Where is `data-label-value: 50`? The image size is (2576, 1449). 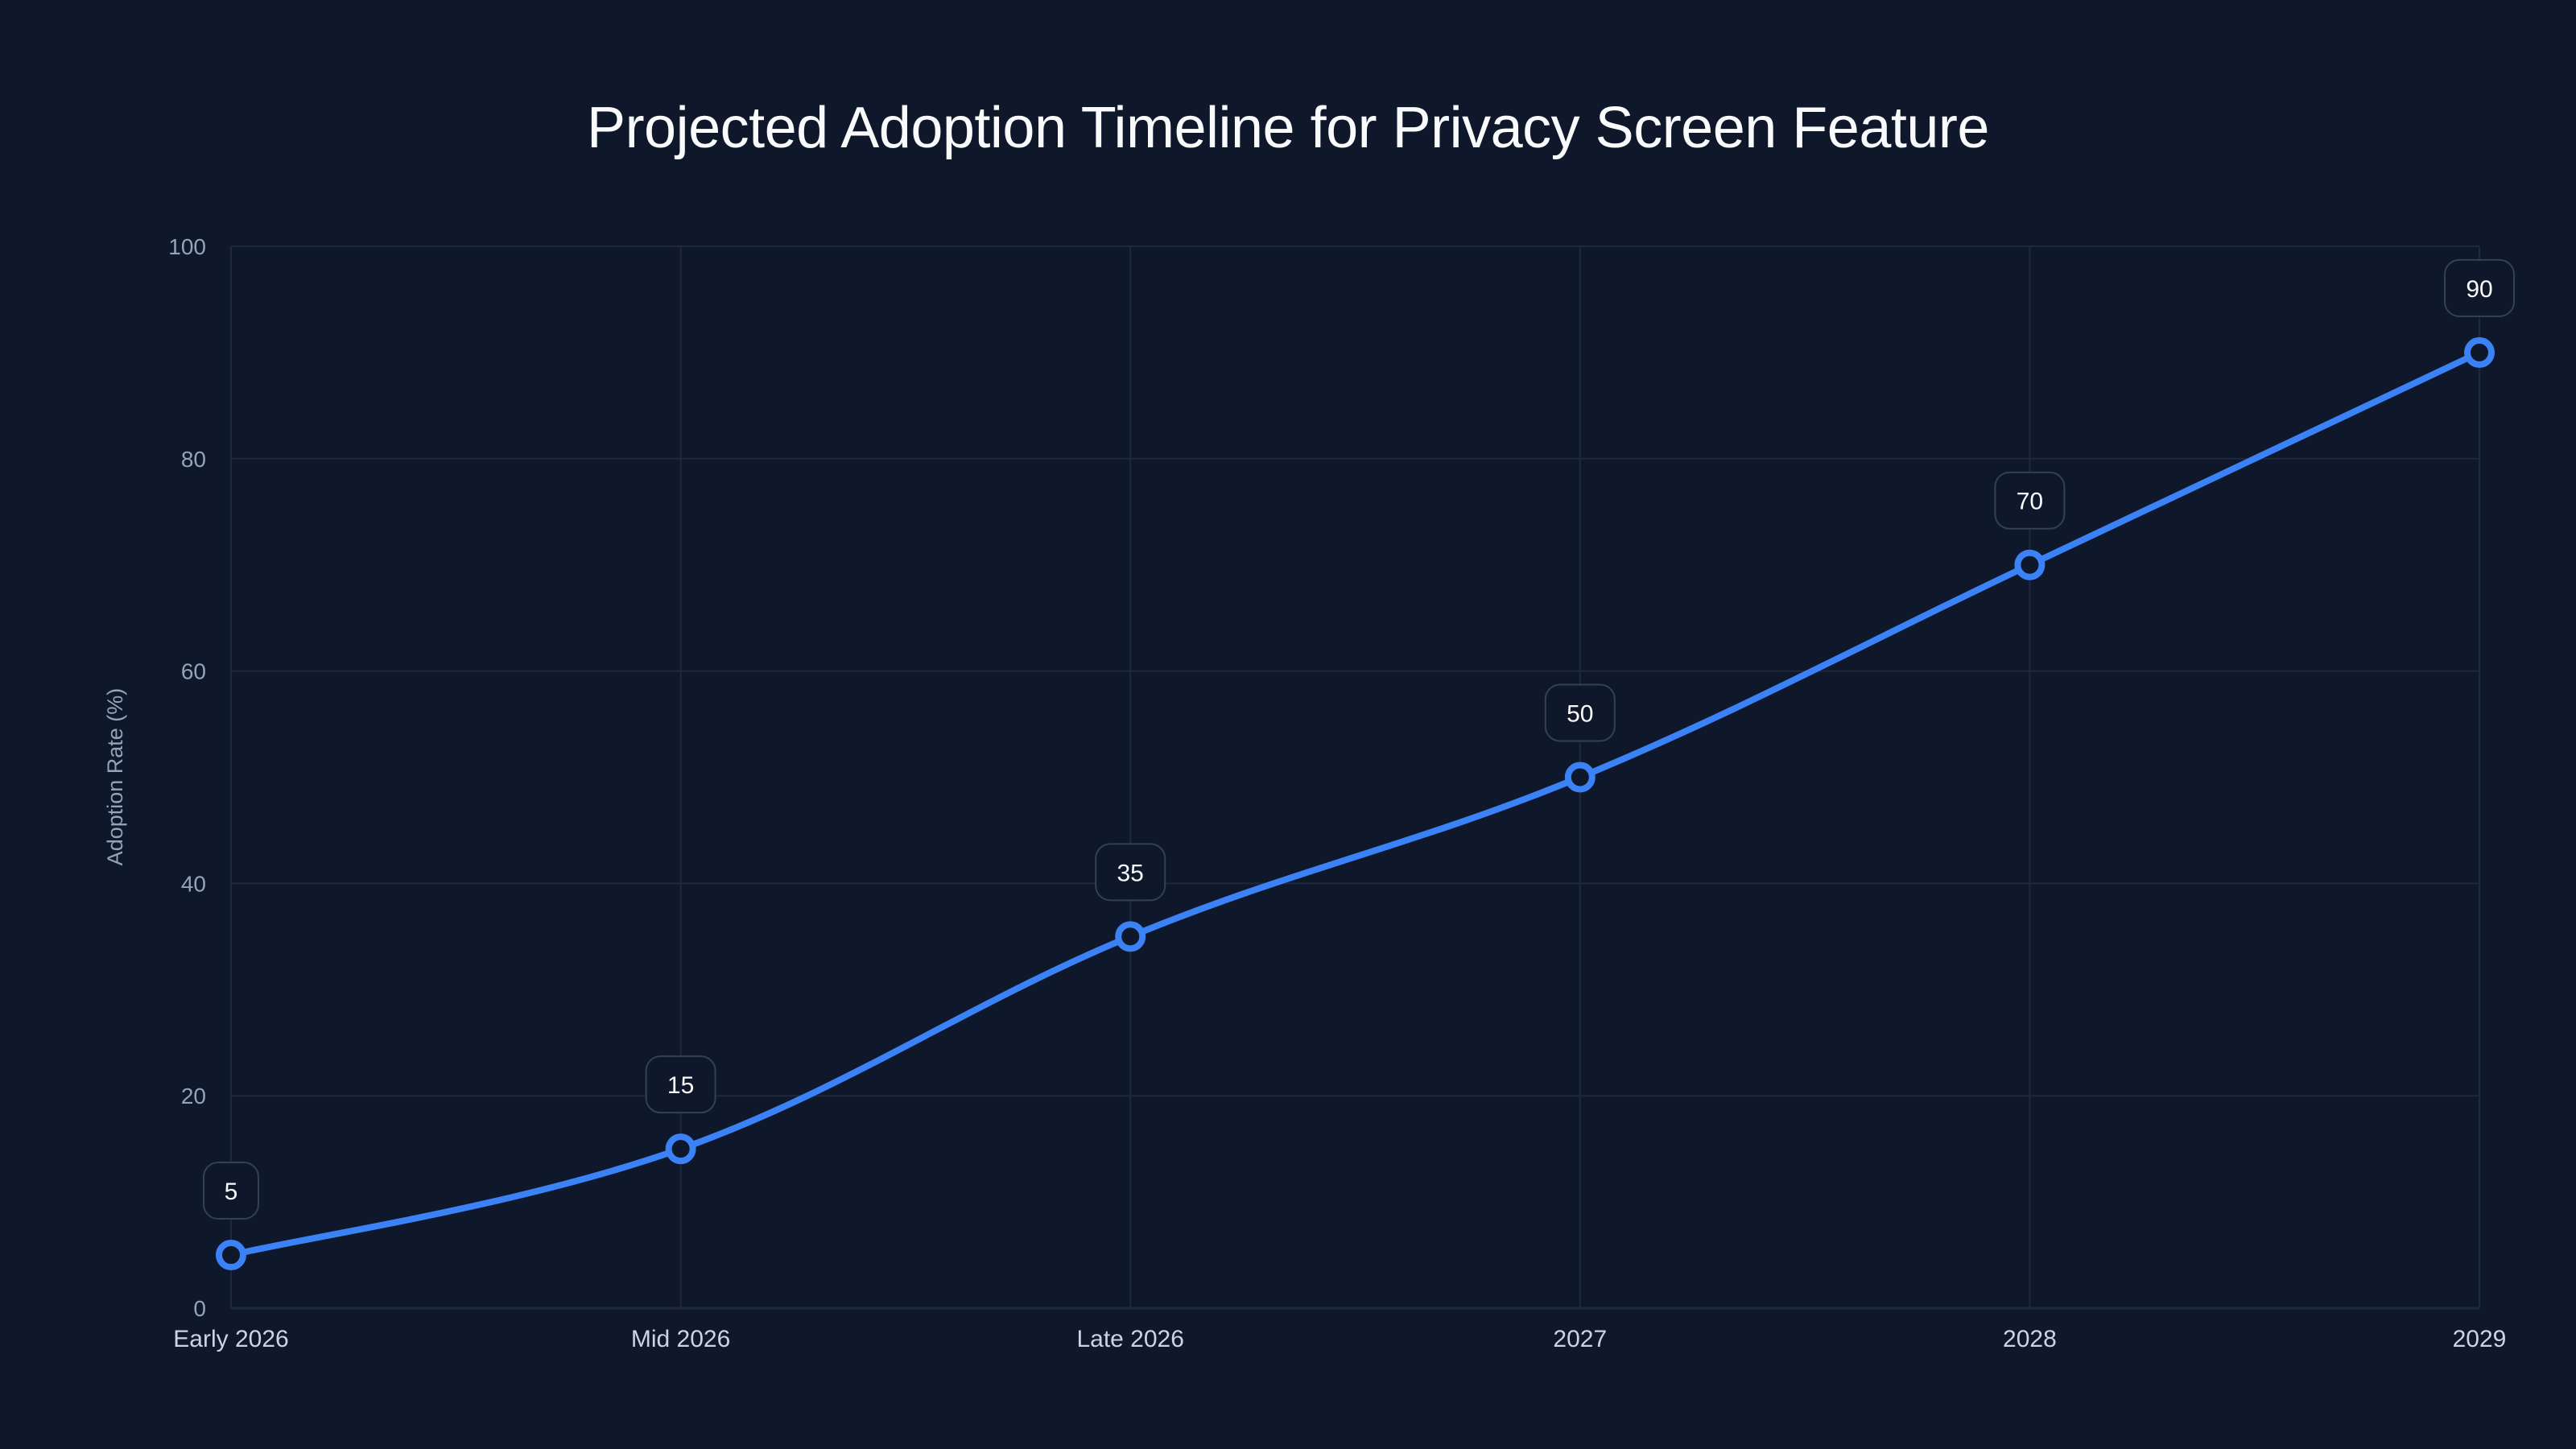
data-label-value: 50 is located at coordinates (1580, 714).